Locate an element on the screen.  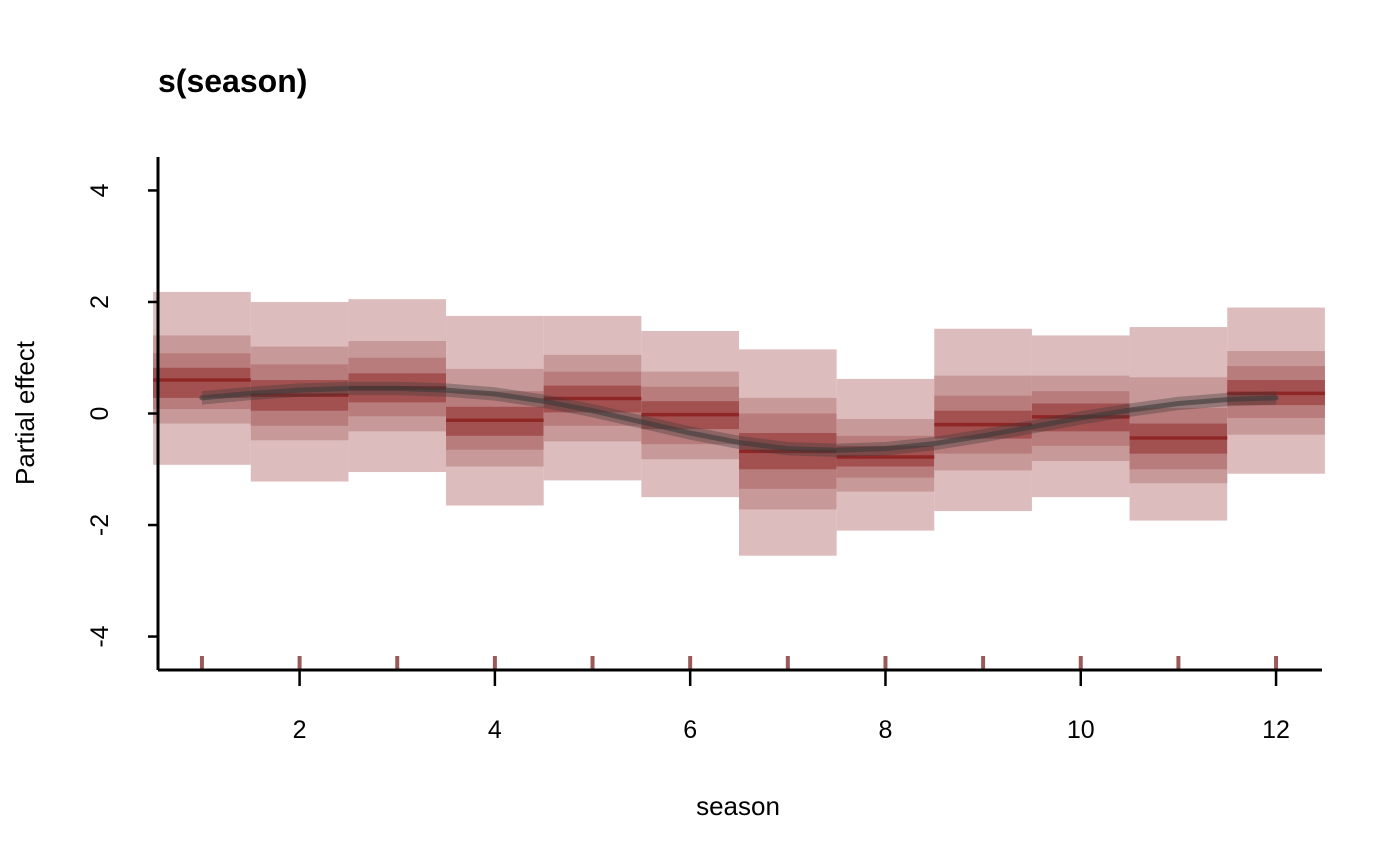
y-tick-label: 0 is located at coordinates (100, 414).